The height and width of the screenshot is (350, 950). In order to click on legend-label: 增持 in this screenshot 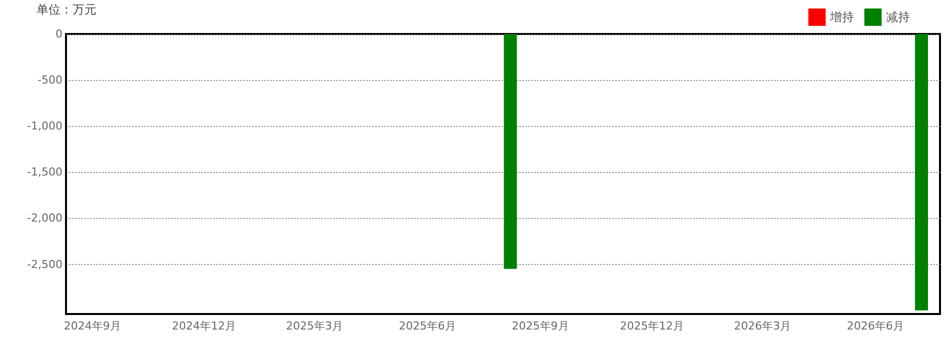, I will do `click(841, 17)`.